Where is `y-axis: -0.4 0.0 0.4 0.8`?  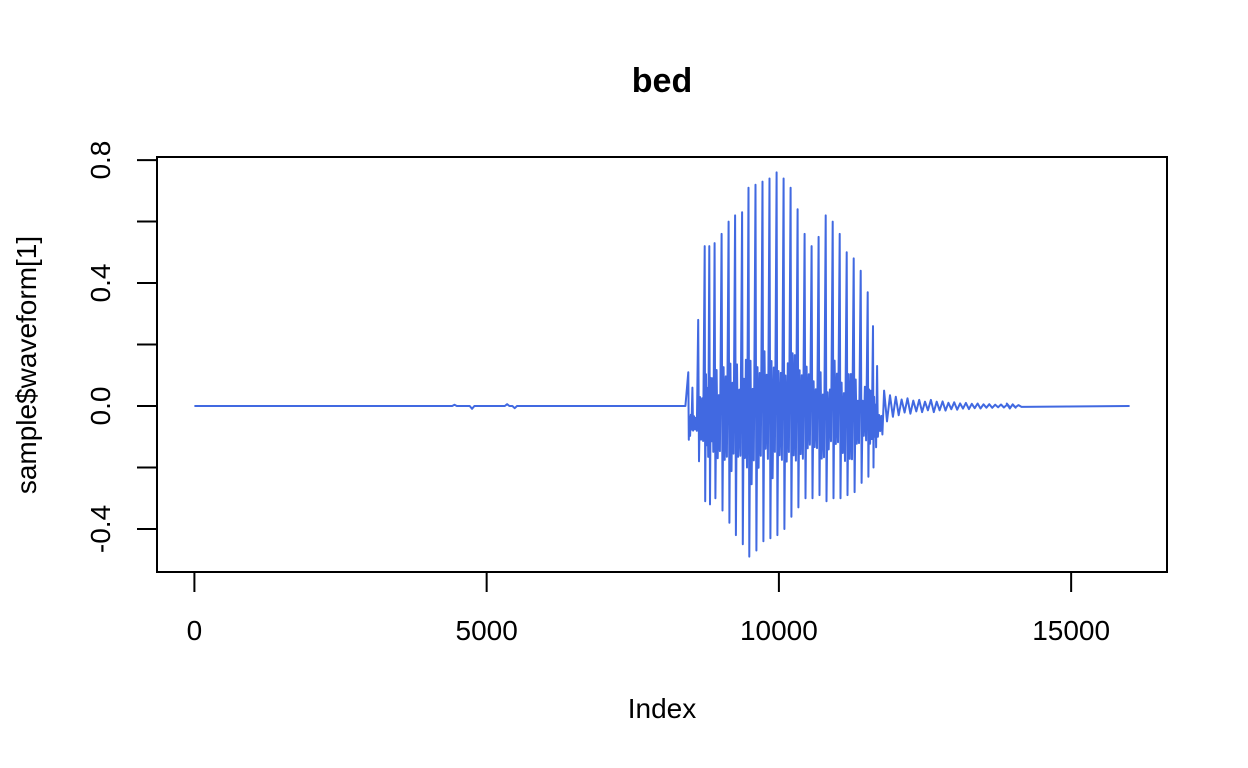 y-axis: -0.4 0.0 0.4 0.8 is located at coordinates (121, 347).